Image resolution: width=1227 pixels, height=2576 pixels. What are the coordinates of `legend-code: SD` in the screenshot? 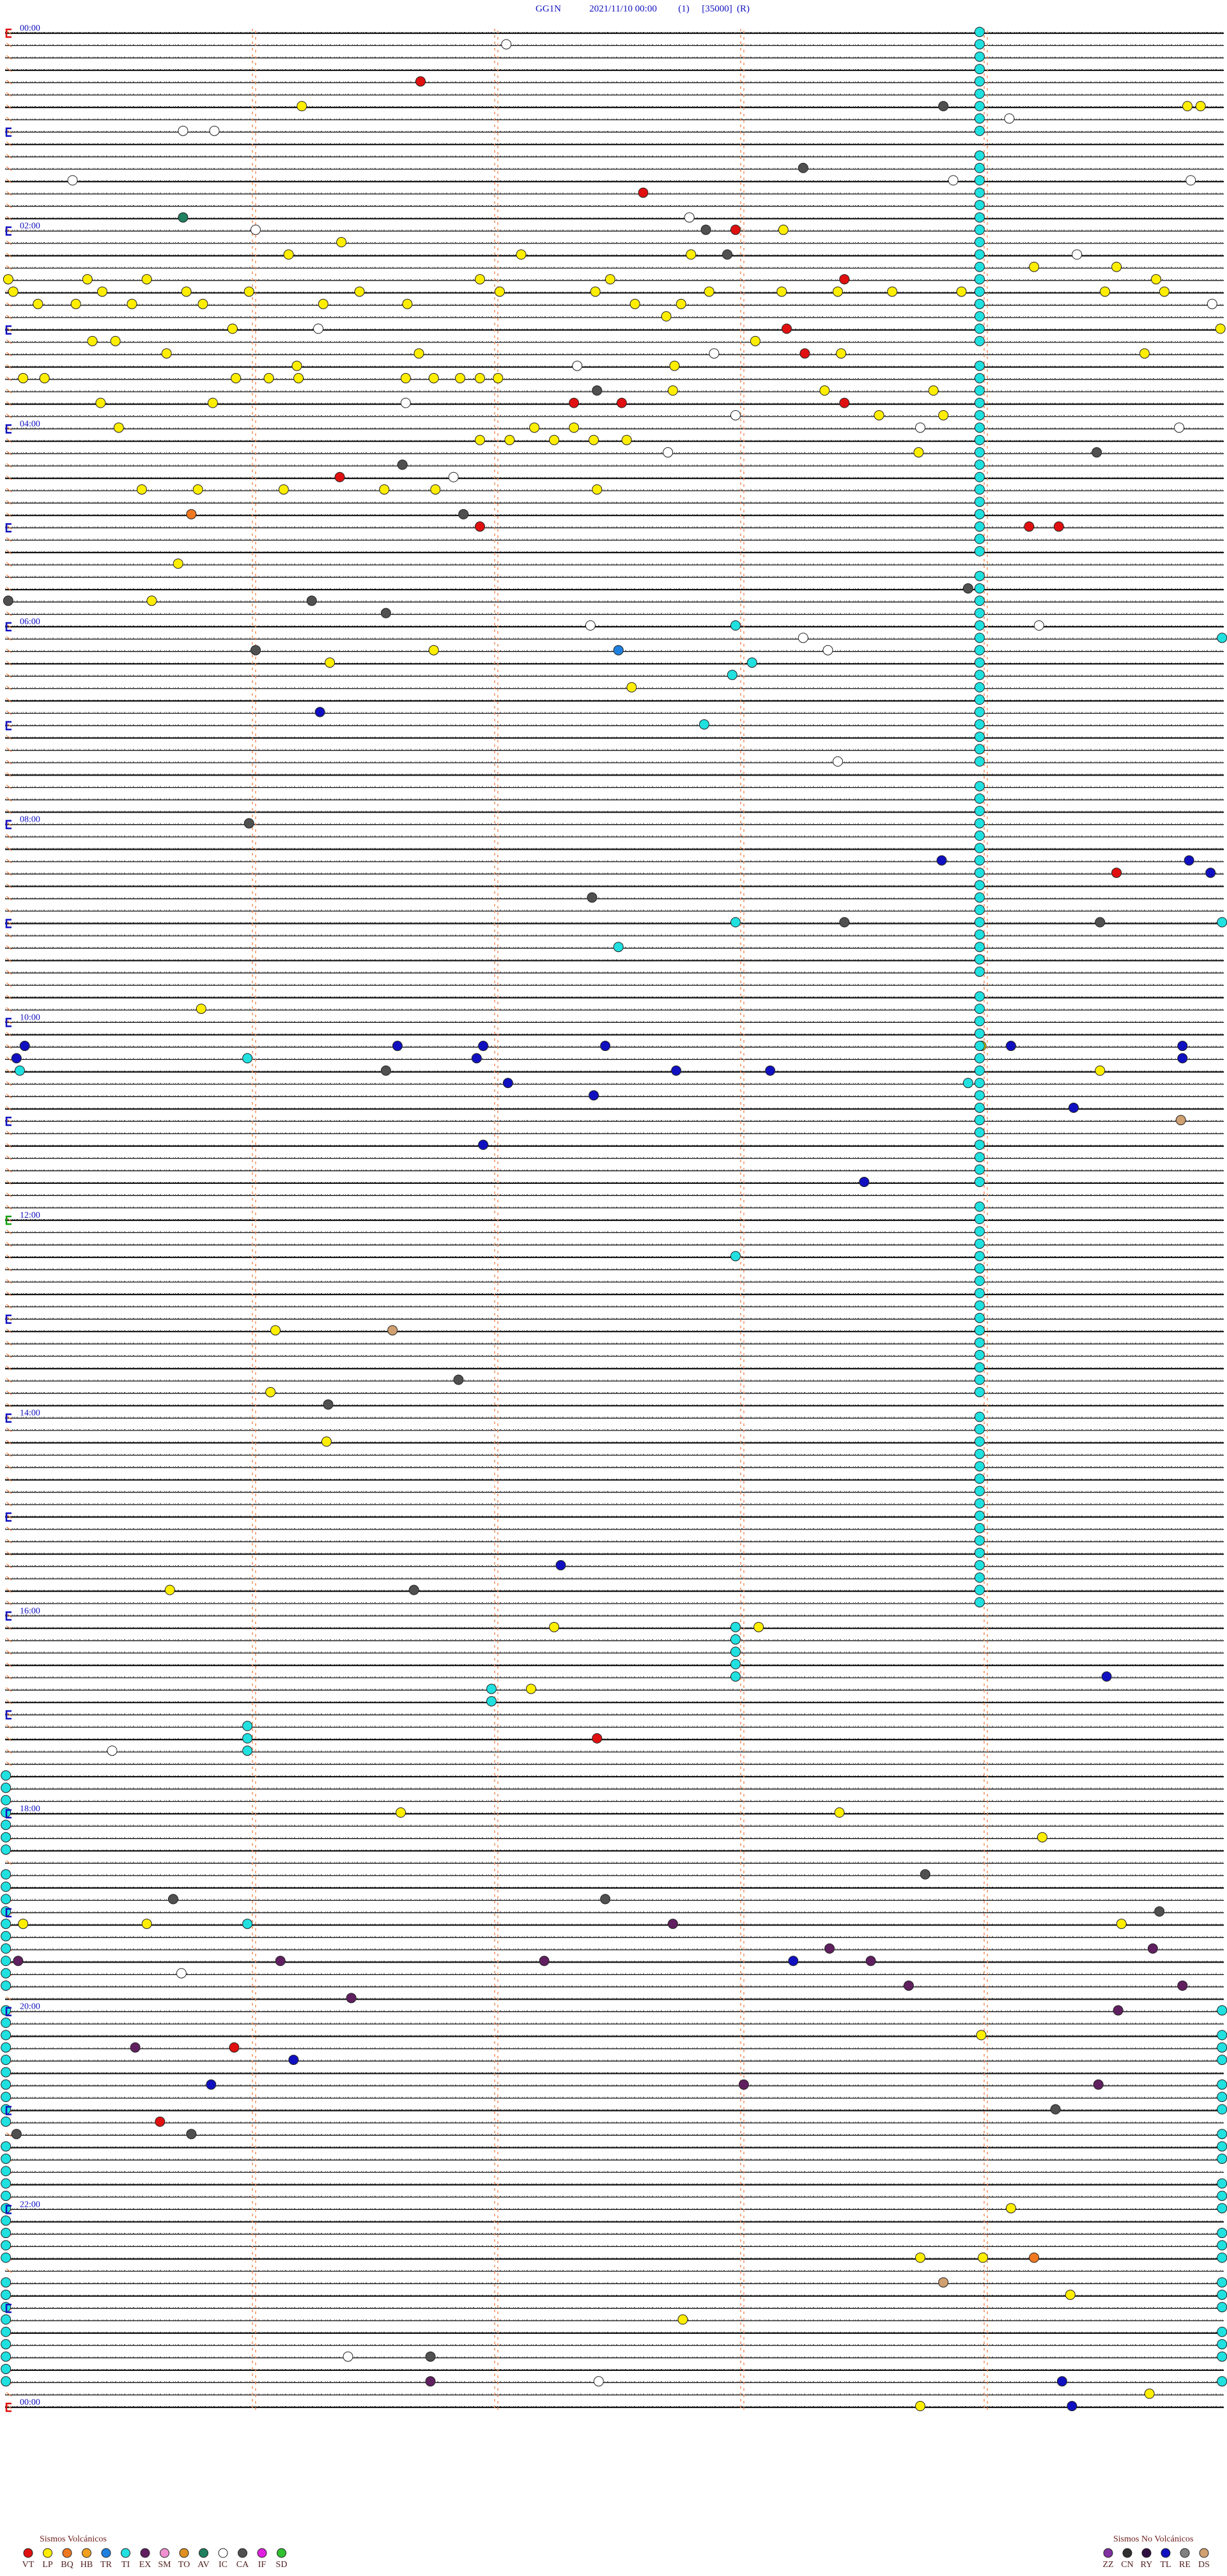 It's located at (282, 2565).